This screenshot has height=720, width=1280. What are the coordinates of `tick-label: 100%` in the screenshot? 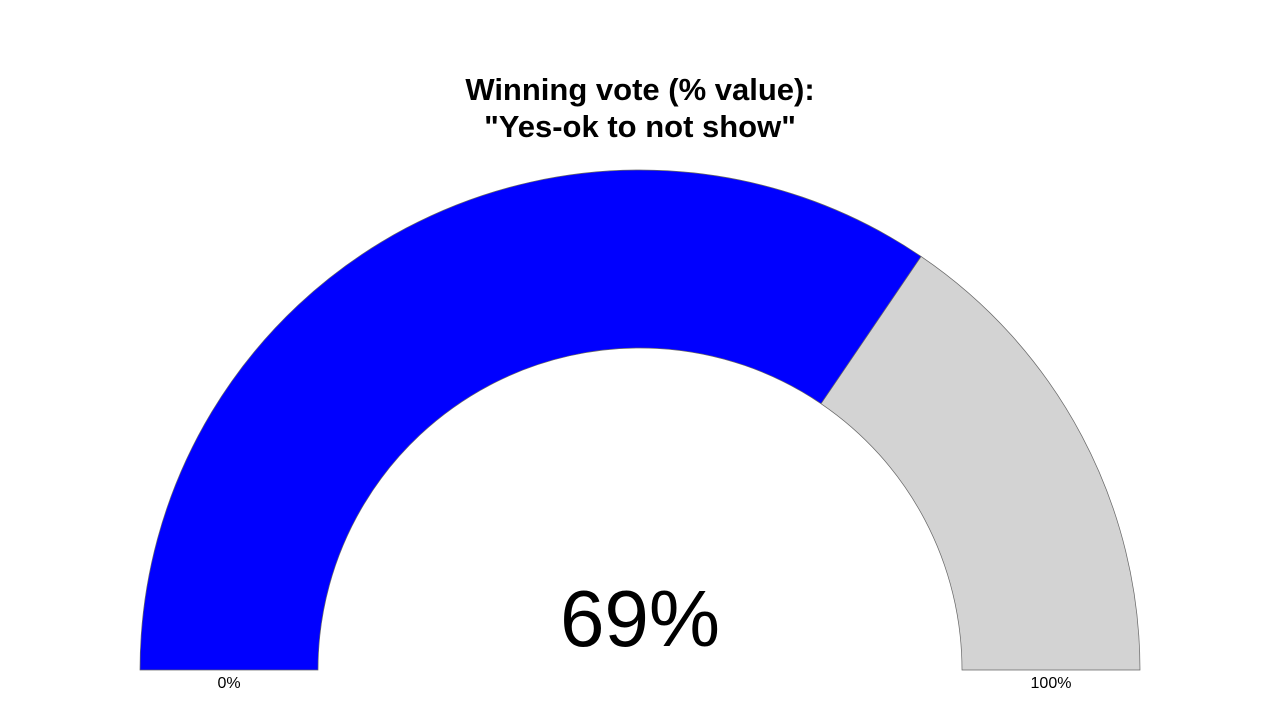 It's located at (1051, 683).